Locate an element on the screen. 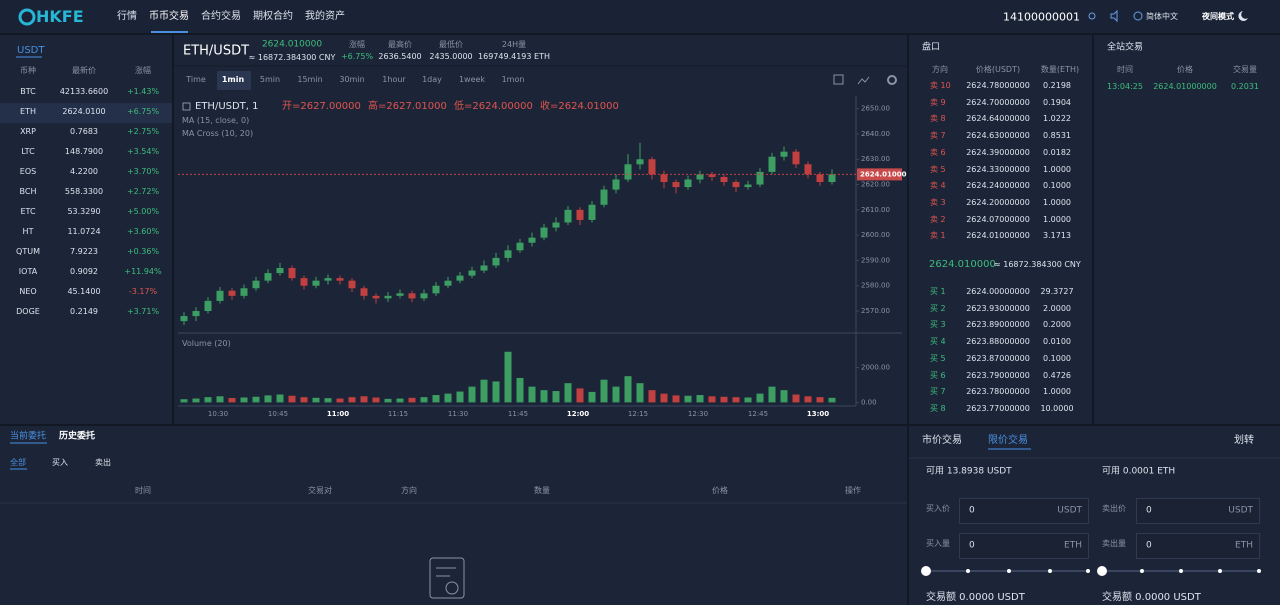 The width and height of the screenshot is (1280, 605). nav-item: 期权合约 is located at coordinates (273, 16).